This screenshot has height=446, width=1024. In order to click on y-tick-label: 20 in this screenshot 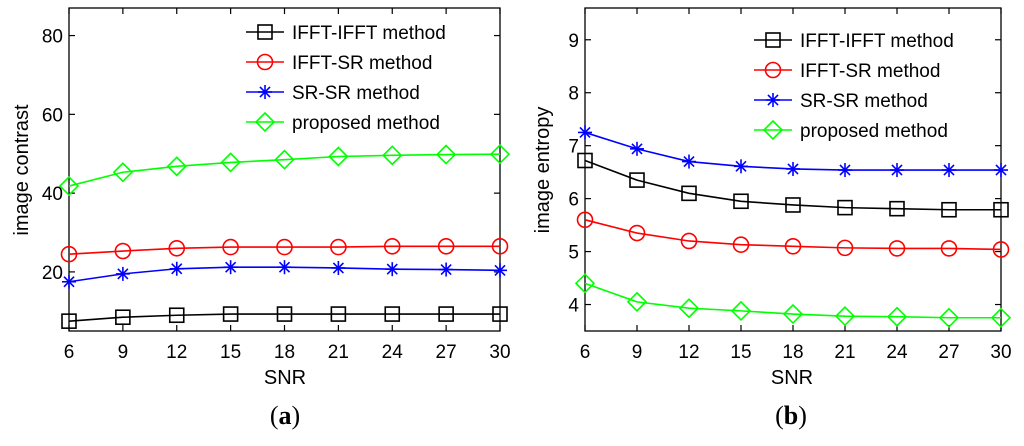, I will do `click(52, 273)`.